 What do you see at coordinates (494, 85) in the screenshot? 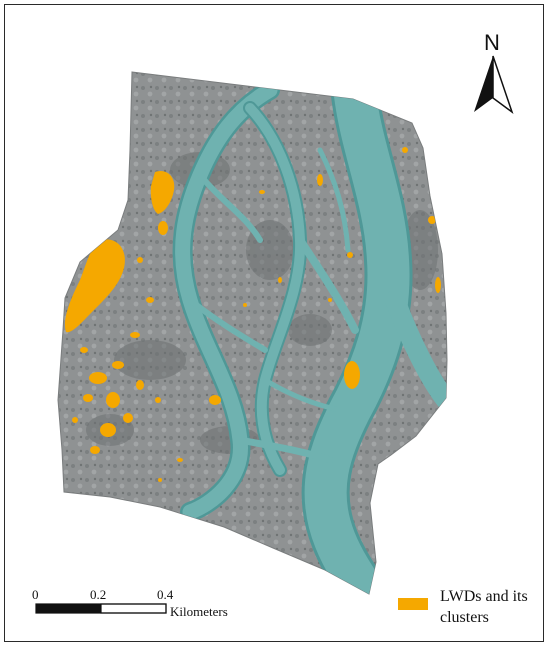
I see `north-arrow-icon` at bounding box center [494, 85].